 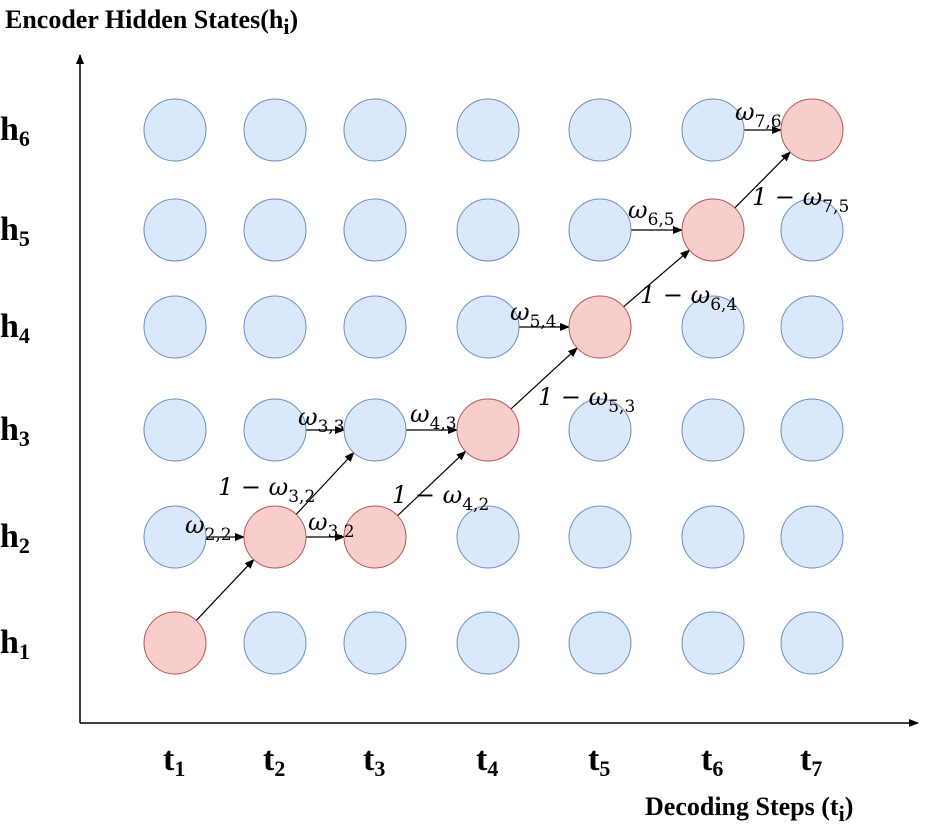 I want to click on node-t7-h6, so click(x=812, y=130).